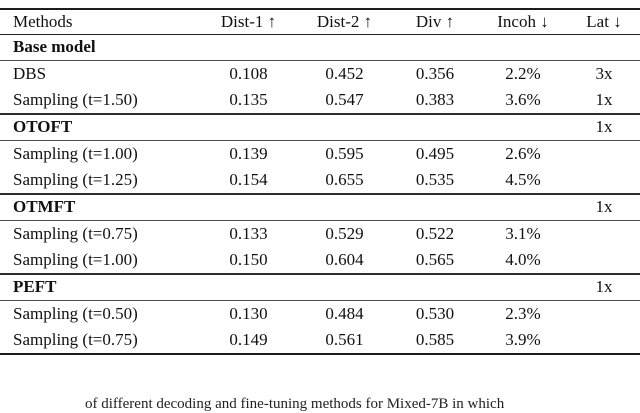  Describe the element at coordinates (604, 21) in the screenshot. I see `column-header-lat: Lat ↓` at that location.